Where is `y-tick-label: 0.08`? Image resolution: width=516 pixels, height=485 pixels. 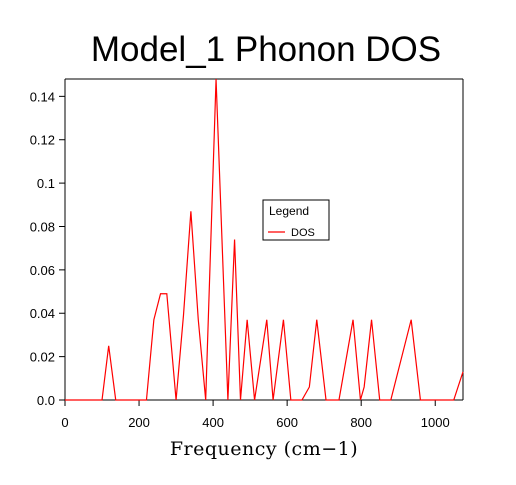 y-tick-label: 0.08 is located at coordinates (42, 226).